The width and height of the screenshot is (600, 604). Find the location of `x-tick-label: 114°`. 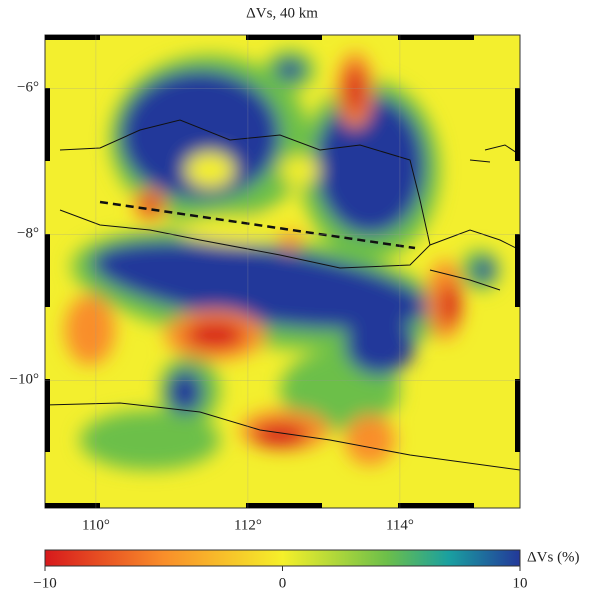

x-tick-label: 114° is located at coordinates (400, 525).